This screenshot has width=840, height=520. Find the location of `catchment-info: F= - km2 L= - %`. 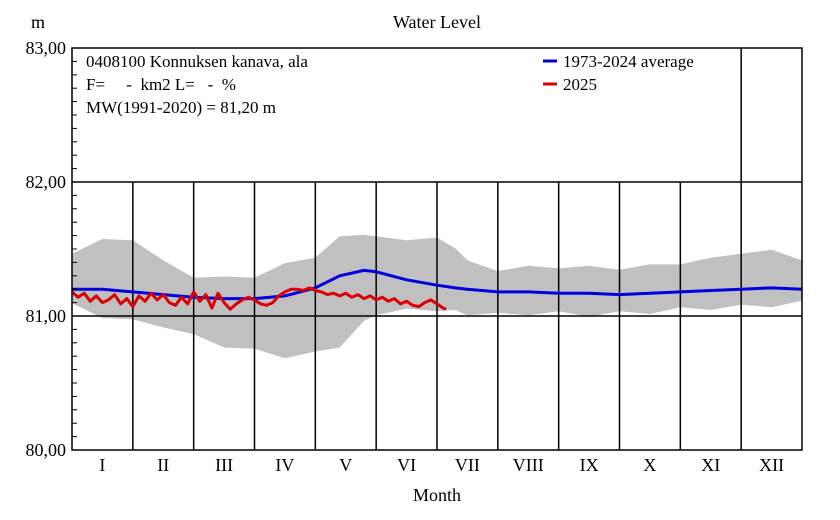

catchment-info: F= - km2 L= - % is located at coordinates (161, 84).